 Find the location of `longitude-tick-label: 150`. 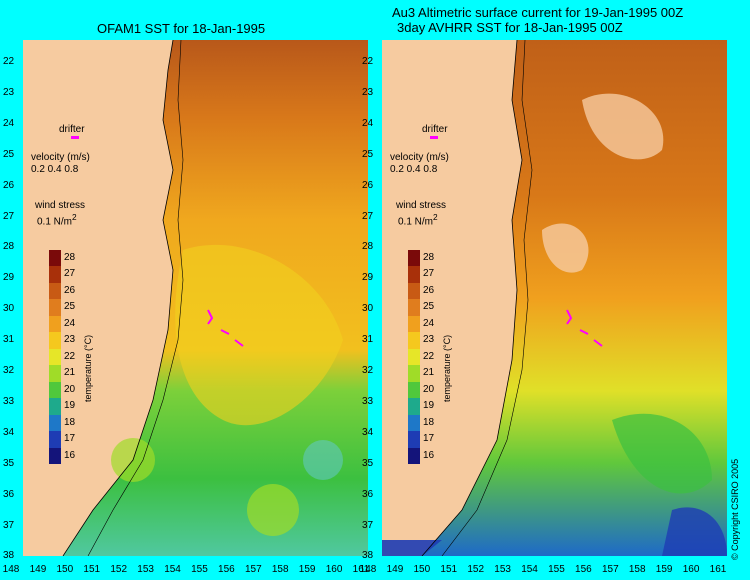

longitude-tick-label: 150 is located at coordinates (422, 569).